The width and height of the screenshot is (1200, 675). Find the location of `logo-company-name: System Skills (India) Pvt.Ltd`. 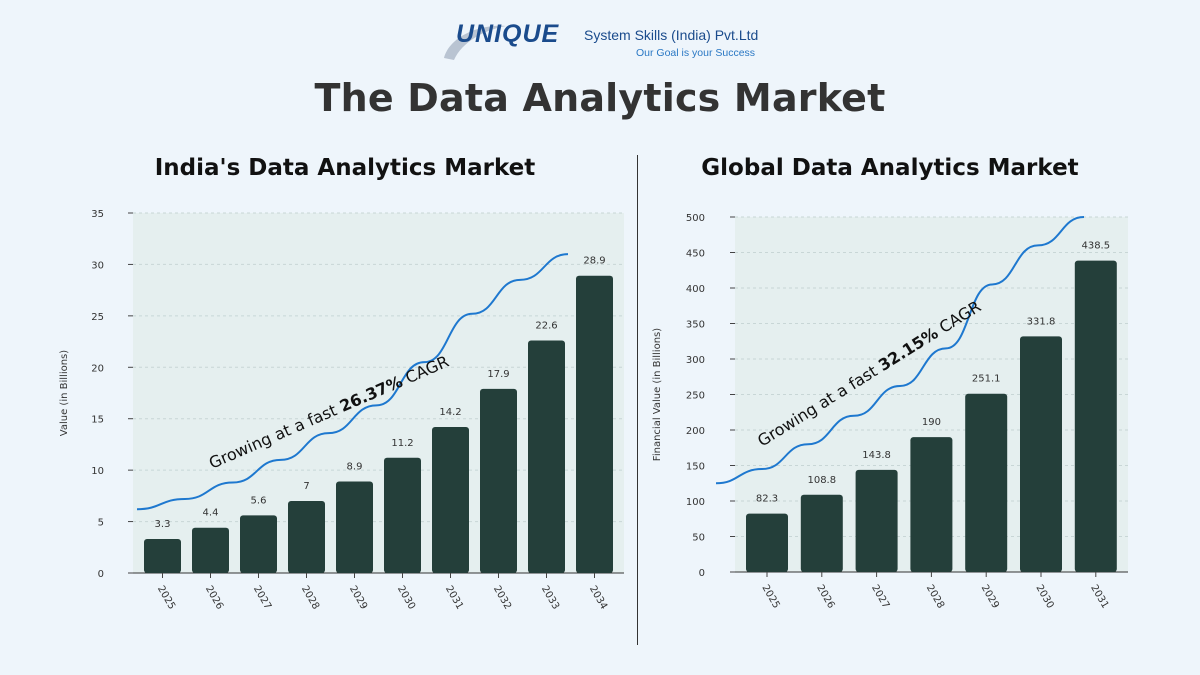

logo-company-name: System Skills (India) Pvt.Ltd is located at coordinates (671, 35).